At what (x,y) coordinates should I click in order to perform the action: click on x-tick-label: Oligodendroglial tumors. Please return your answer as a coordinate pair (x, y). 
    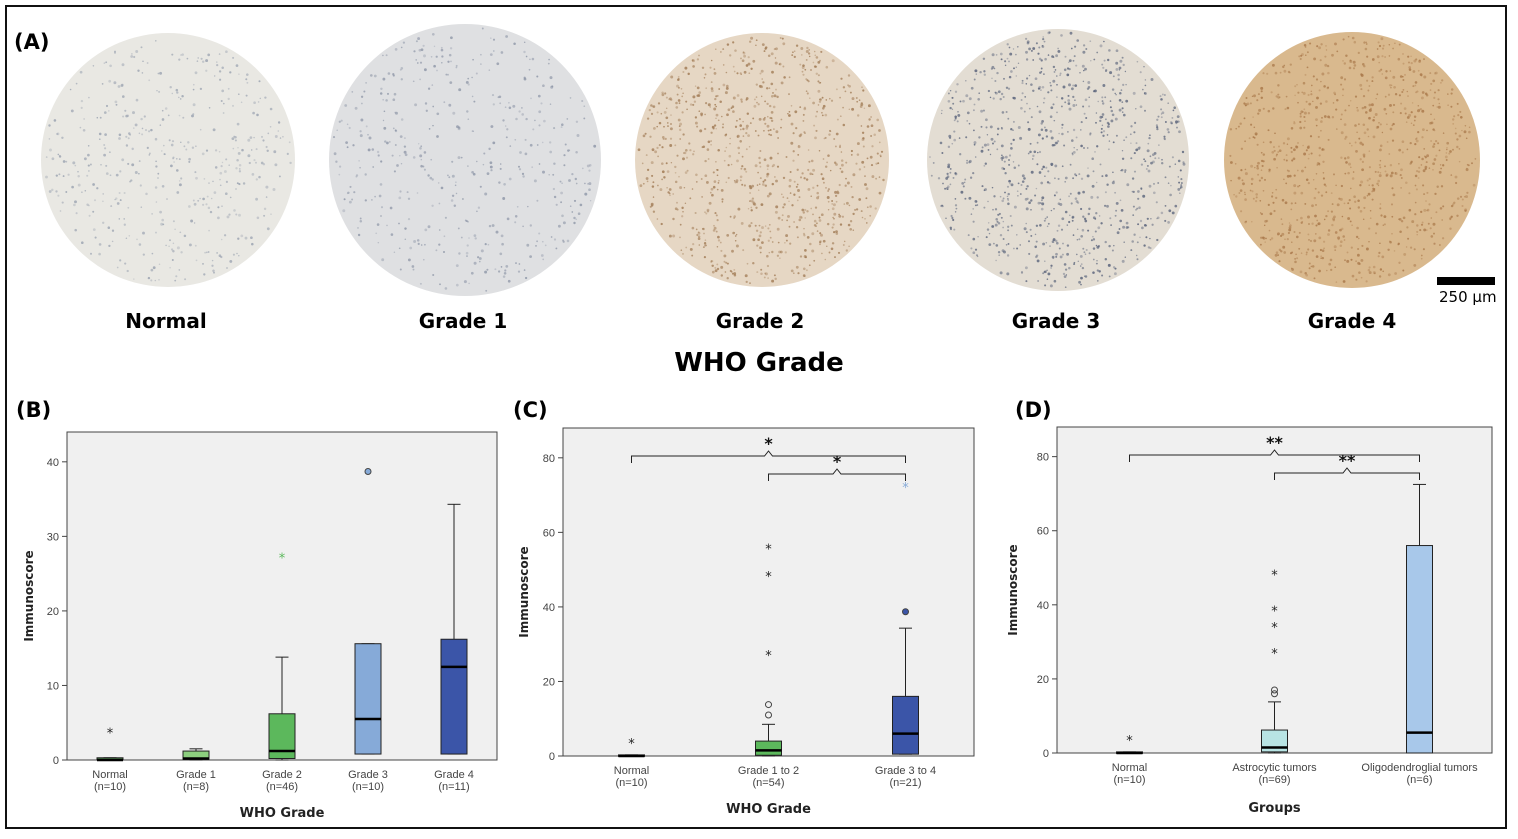
    Looking at the image, I should click on (1419, 768).